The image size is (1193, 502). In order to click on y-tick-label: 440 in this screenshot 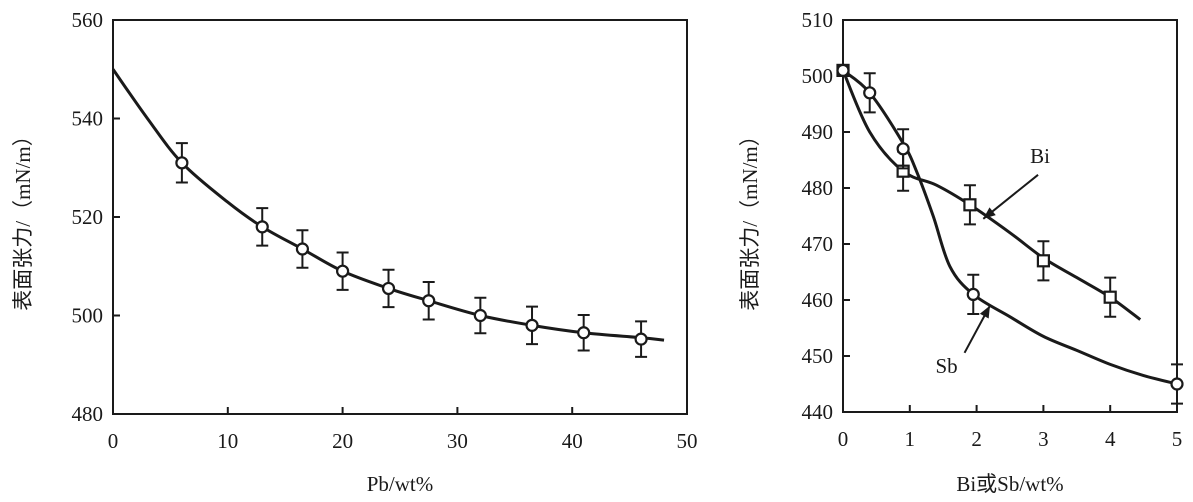, I will do `click(818, 412)`.